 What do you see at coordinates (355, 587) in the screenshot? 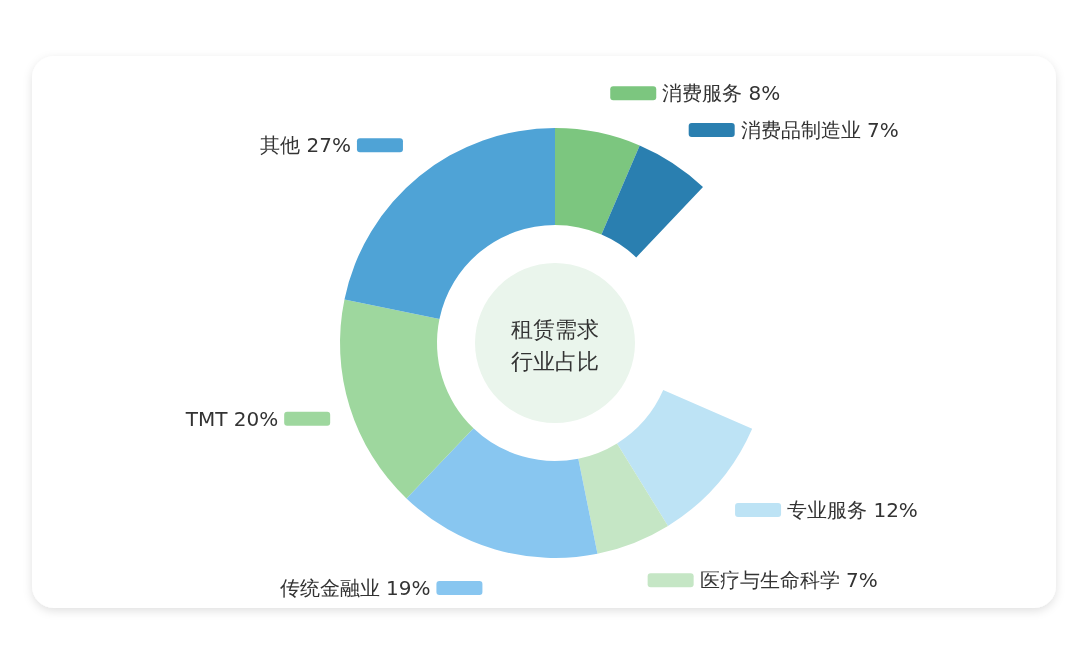
I see `slice-label: 传统金融业 19%` at bounding box center [355, 587].